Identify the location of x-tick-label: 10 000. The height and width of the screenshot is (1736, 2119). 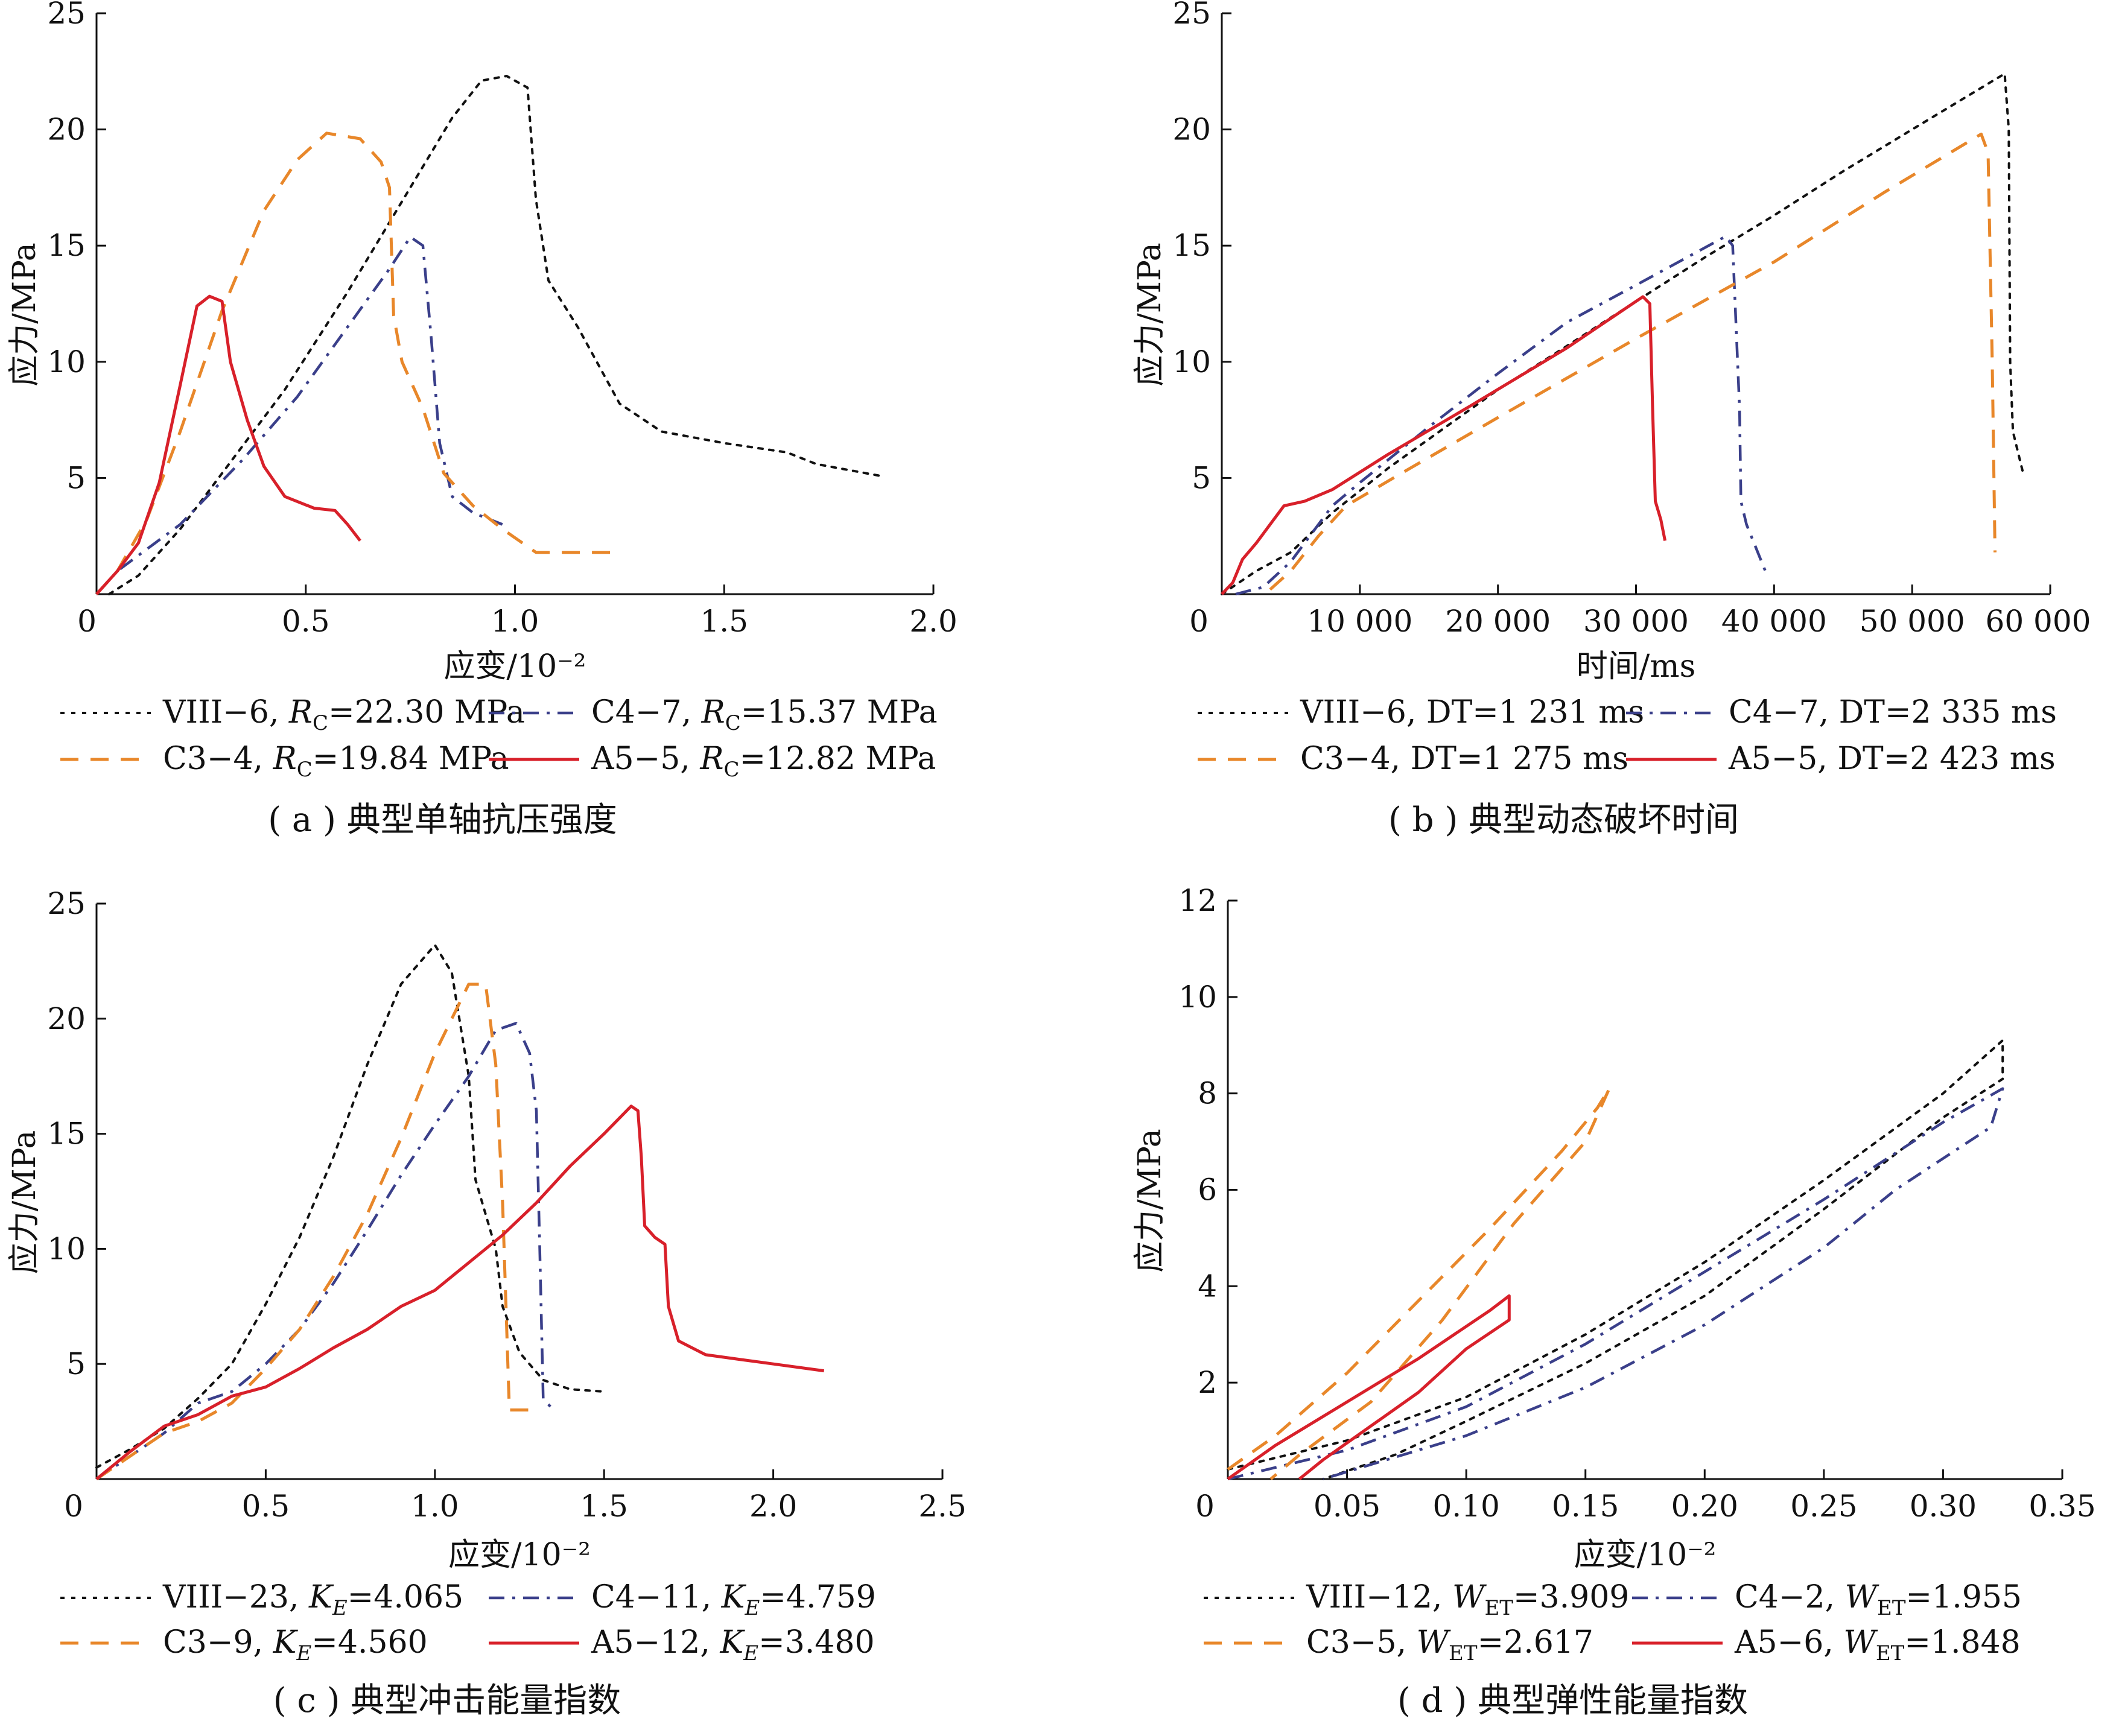
(1359, 621).